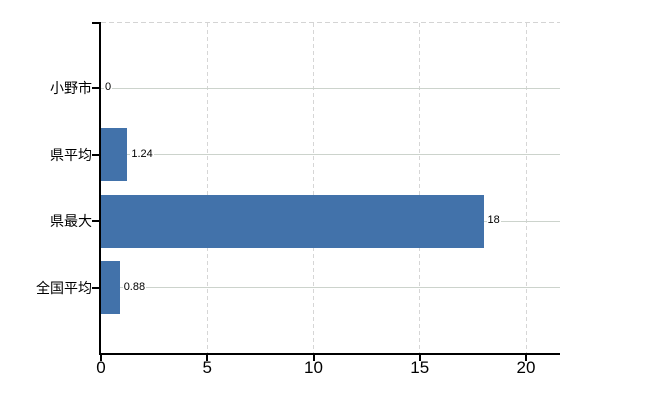  What do you see at coordinates (526, 367) in the screenshot?
I see `x-tick-label: 20` at bounding box center [526, 367].